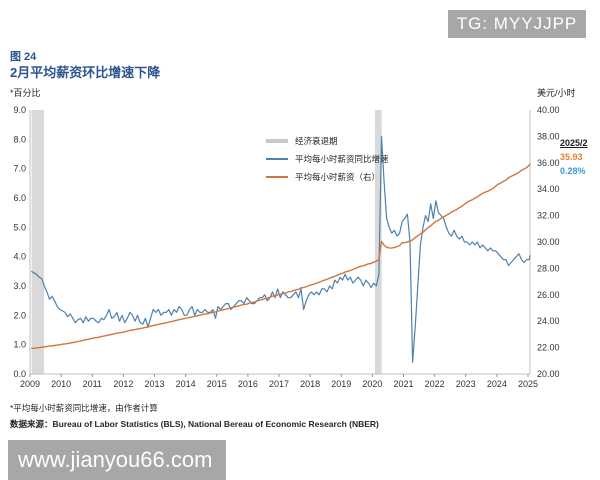 This screenshot has width=600, height=480. I want to click on right-tick-label: 40.00, so click(548, 110).